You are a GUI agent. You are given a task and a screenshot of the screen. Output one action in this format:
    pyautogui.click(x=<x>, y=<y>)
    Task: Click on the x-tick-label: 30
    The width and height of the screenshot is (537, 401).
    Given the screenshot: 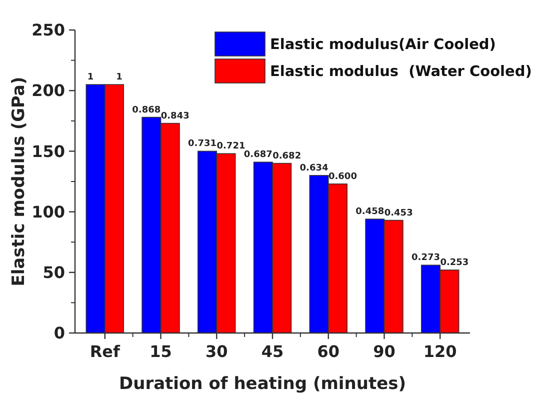 What is the action you would take?
    pyautogui.click(x=216, y=351)
    